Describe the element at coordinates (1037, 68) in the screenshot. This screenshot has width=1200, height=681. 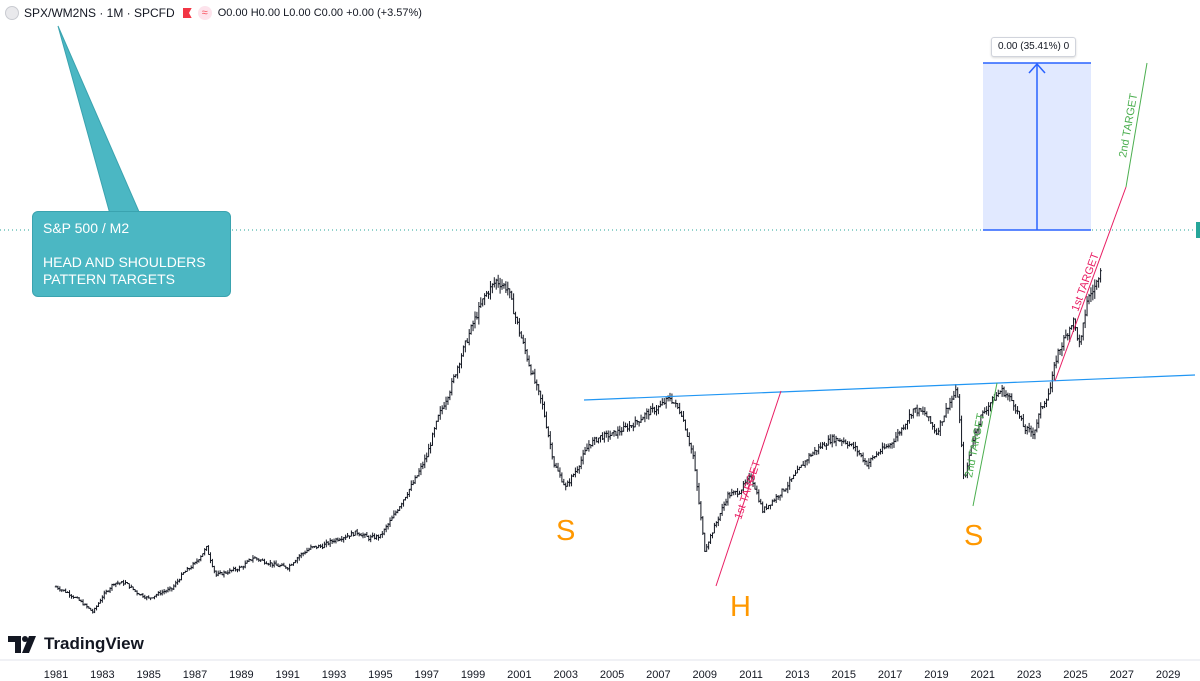
I see `measure-arrow-head` at that location.